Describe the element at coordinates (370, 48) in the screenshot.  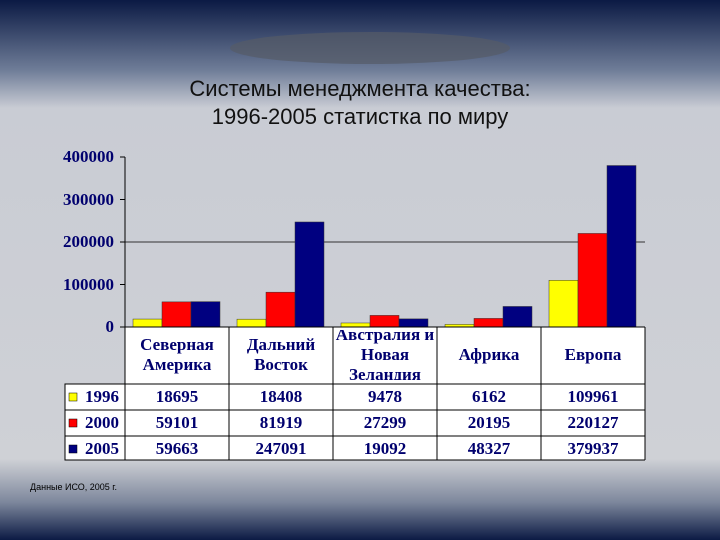
I see `people-image` at that location.